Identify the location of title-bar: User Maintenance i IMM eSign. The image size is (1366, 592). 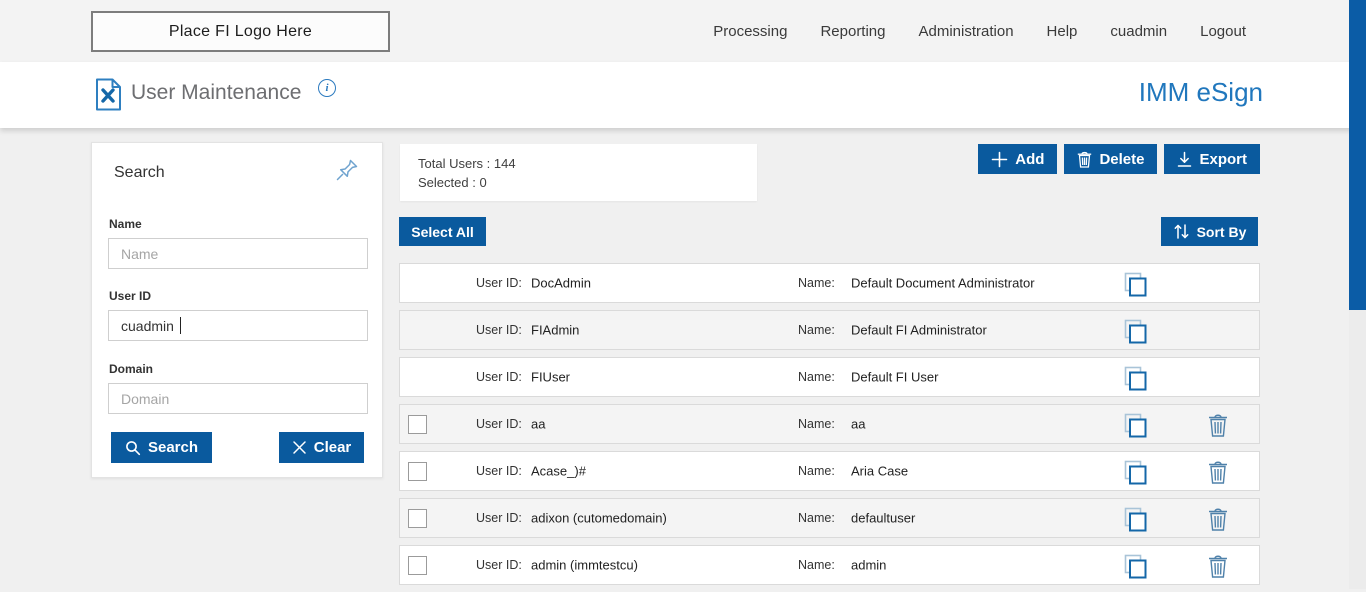
(683, 95).